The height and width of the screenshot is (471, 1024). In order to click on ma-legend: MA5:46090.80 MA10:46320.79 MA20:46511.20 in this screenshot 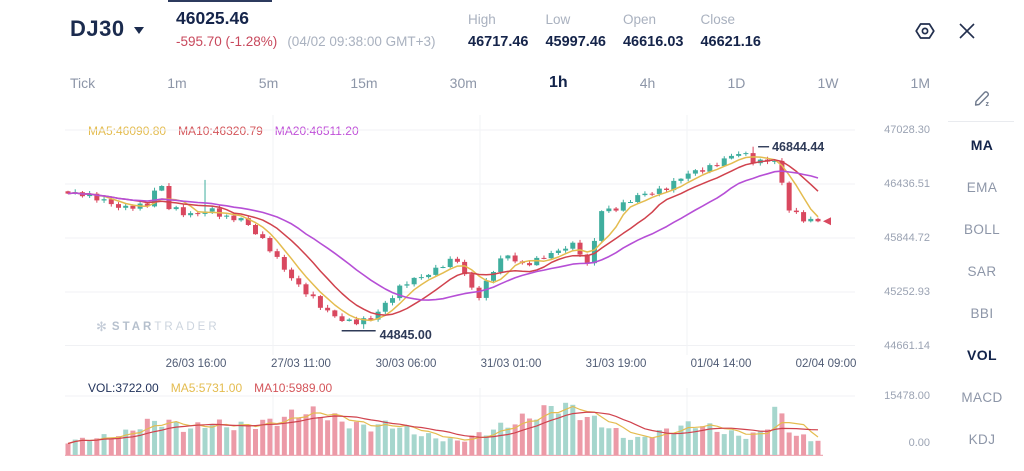, I will do `click(223, 131)`.